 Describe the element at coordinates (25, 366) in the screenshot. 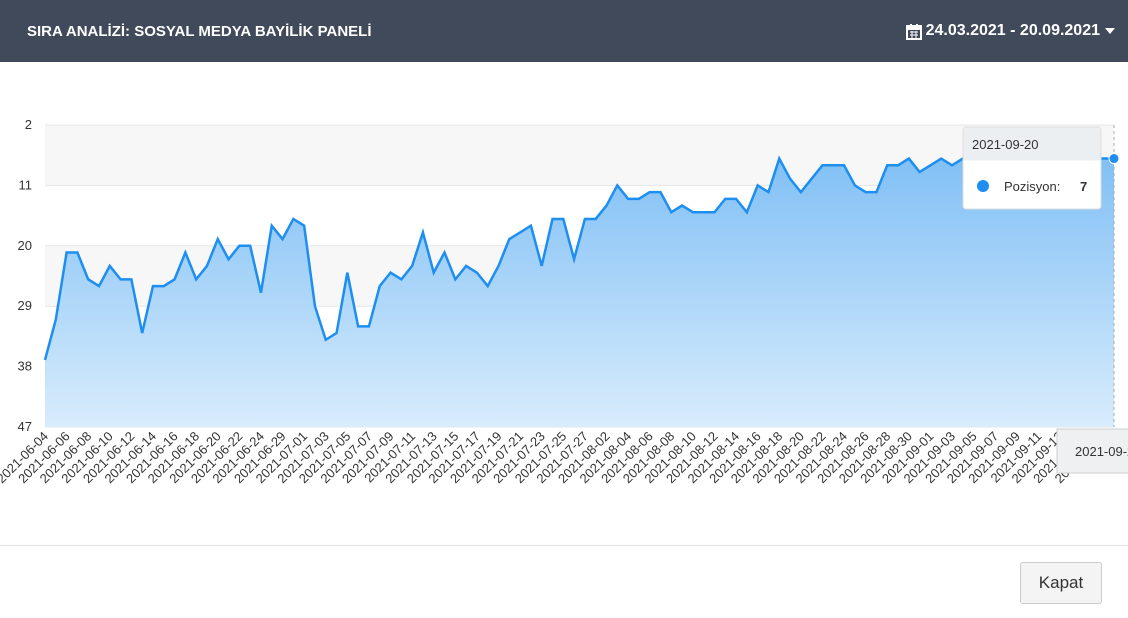

I see `y-tick-label: 38` at that location.